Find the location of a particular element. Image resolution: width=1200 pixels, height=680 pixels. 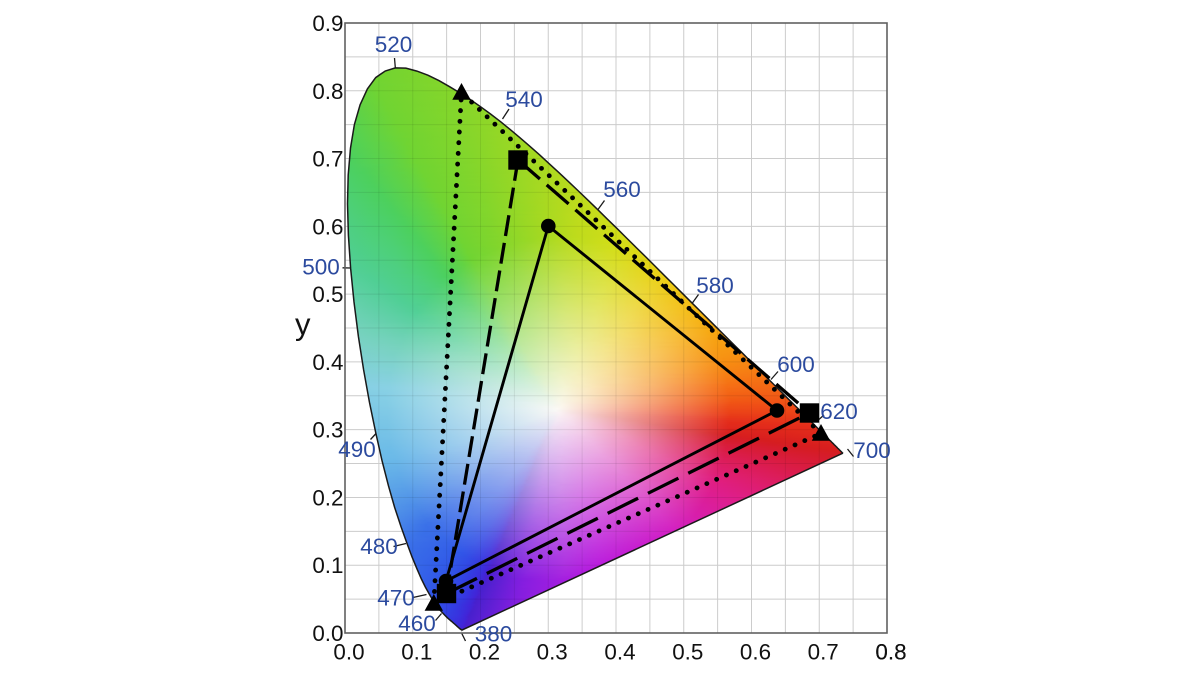

svg-text: 620 is located at coordinates (839, 411).